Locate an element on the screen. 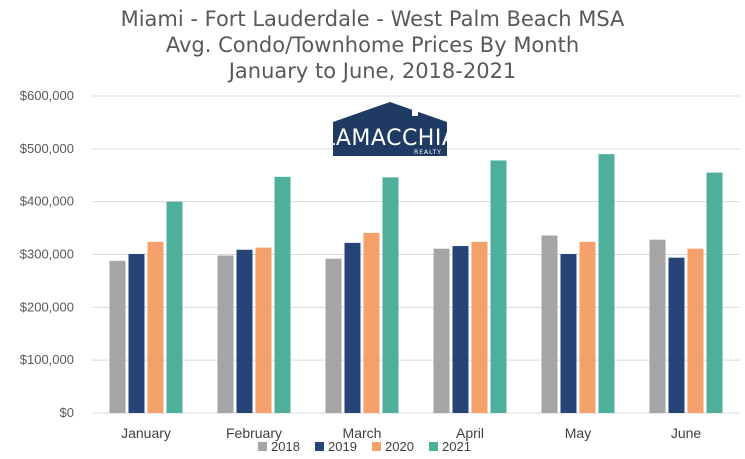 Image resolution: width=745 pixels, height=459 pixels. lamacchia-logo: LAMACCHIA REALTY is located at coordinates (390, 129).